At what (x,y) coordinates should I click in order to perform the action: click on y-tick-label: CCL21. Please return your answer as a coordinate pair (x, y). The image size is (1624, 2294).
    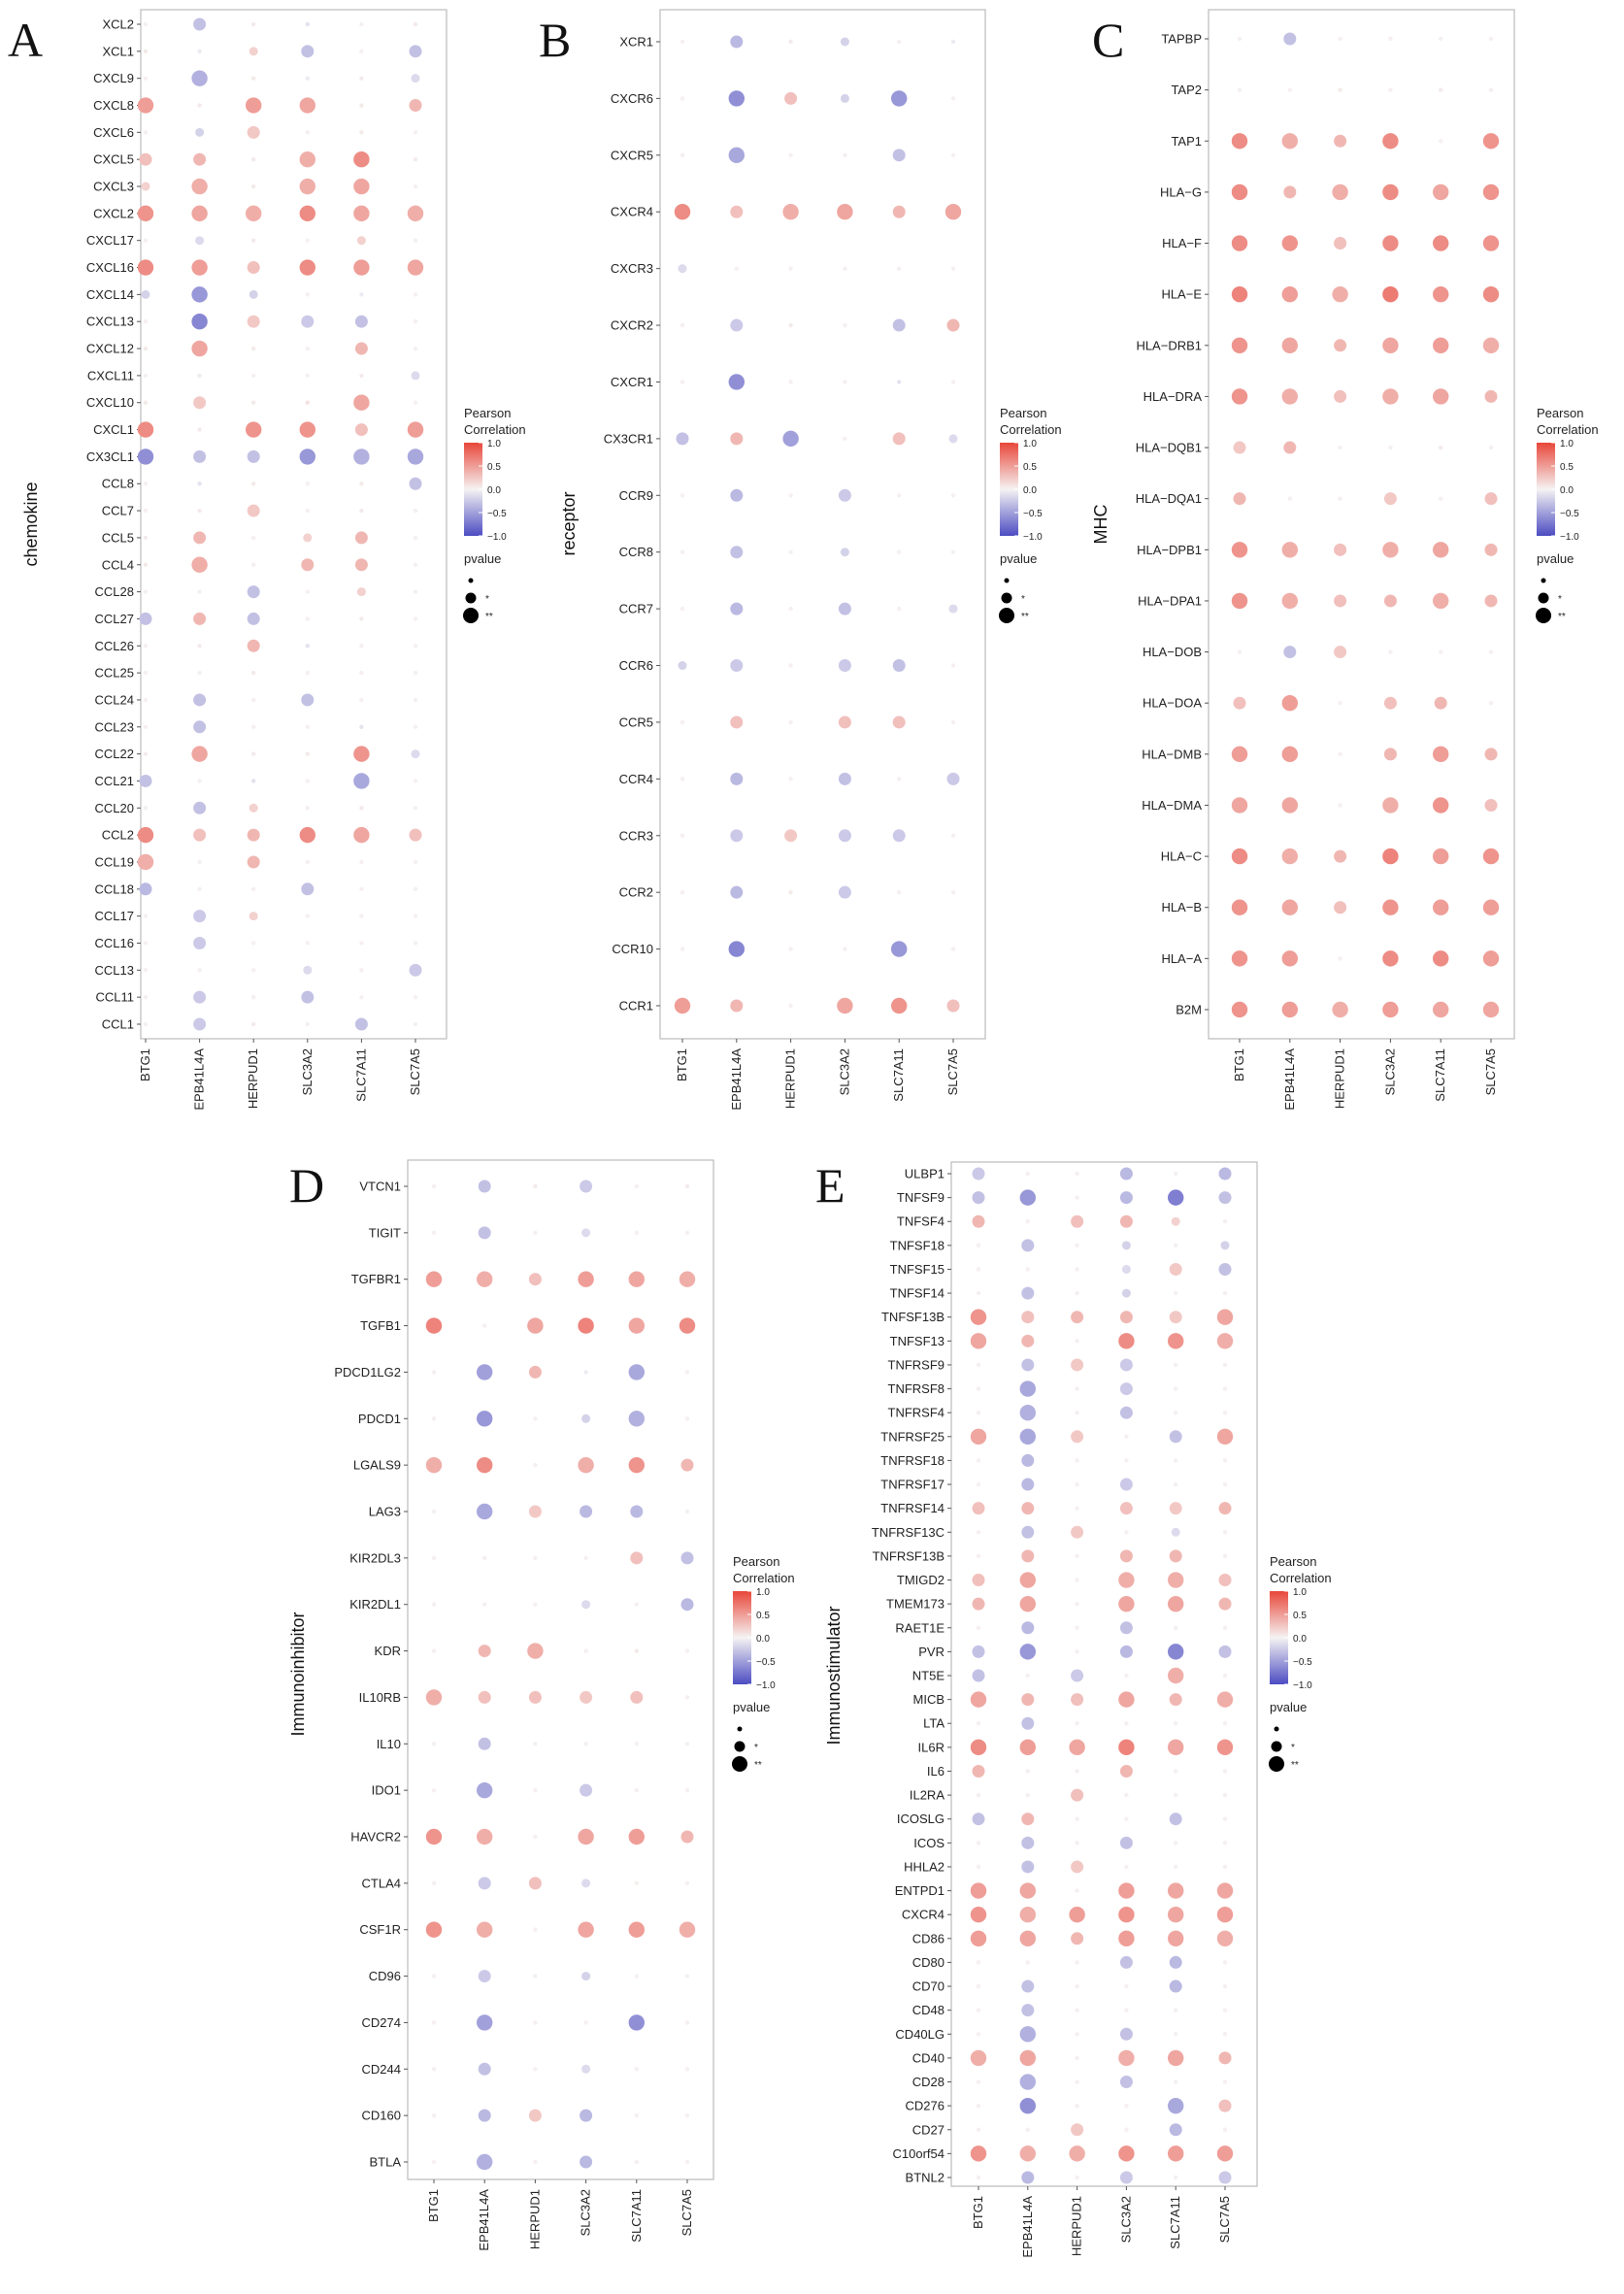
    Looking at the image, I should click on (114, 781).